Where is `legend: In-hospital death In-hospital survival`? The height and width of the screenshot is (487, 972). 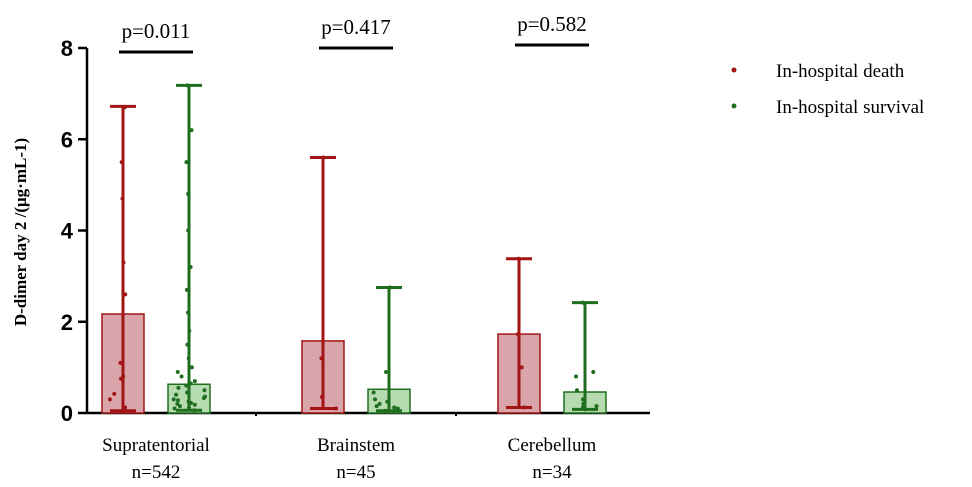 legend: In-hospital death In-hospital survival is located at coordinates (827, 89).